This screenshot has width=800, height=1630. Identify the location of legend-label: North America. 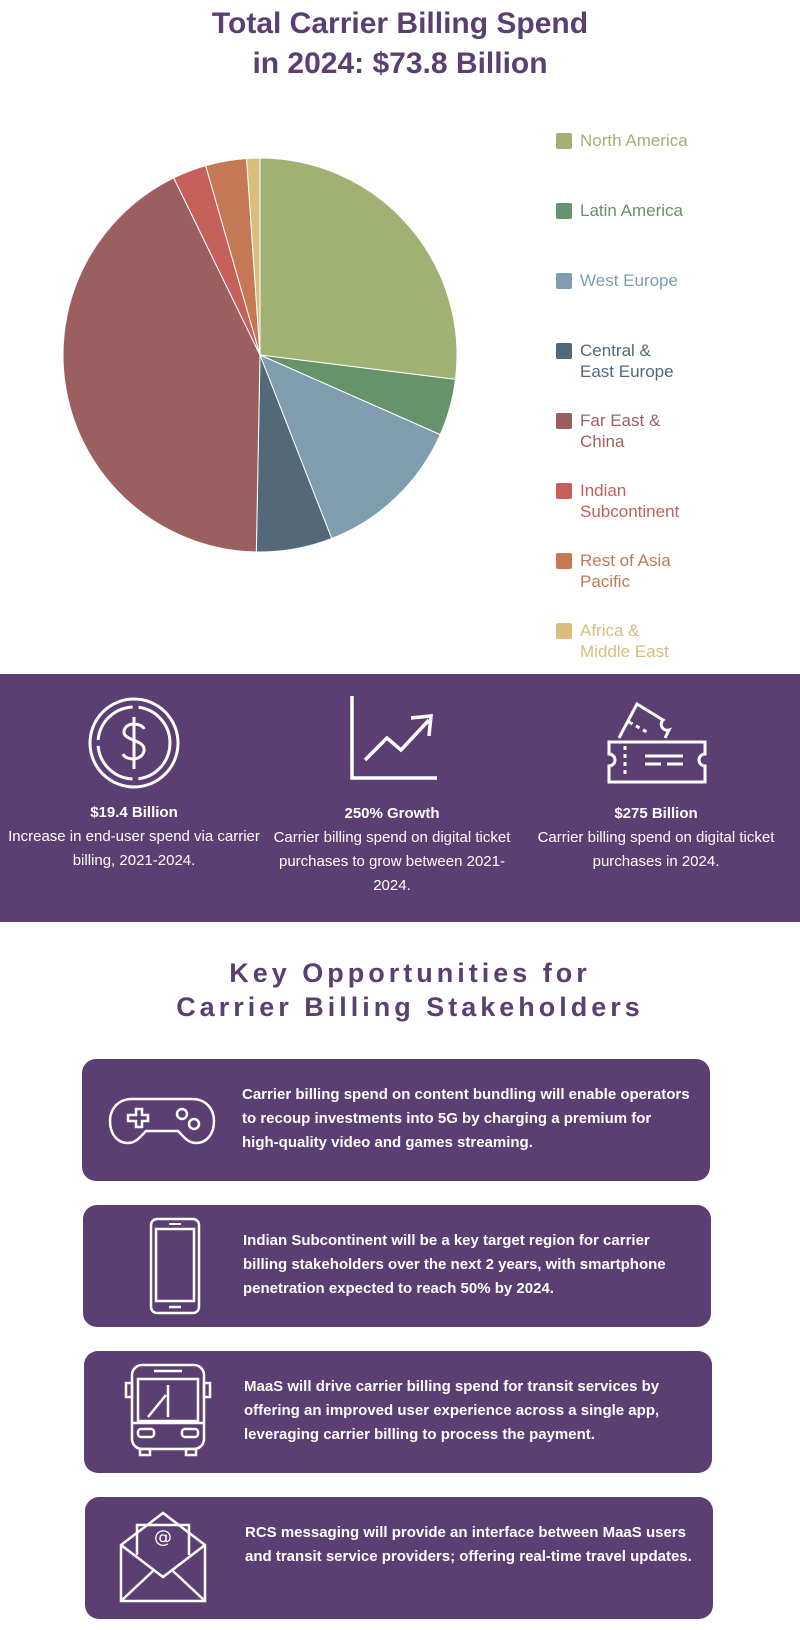
(634, 140).